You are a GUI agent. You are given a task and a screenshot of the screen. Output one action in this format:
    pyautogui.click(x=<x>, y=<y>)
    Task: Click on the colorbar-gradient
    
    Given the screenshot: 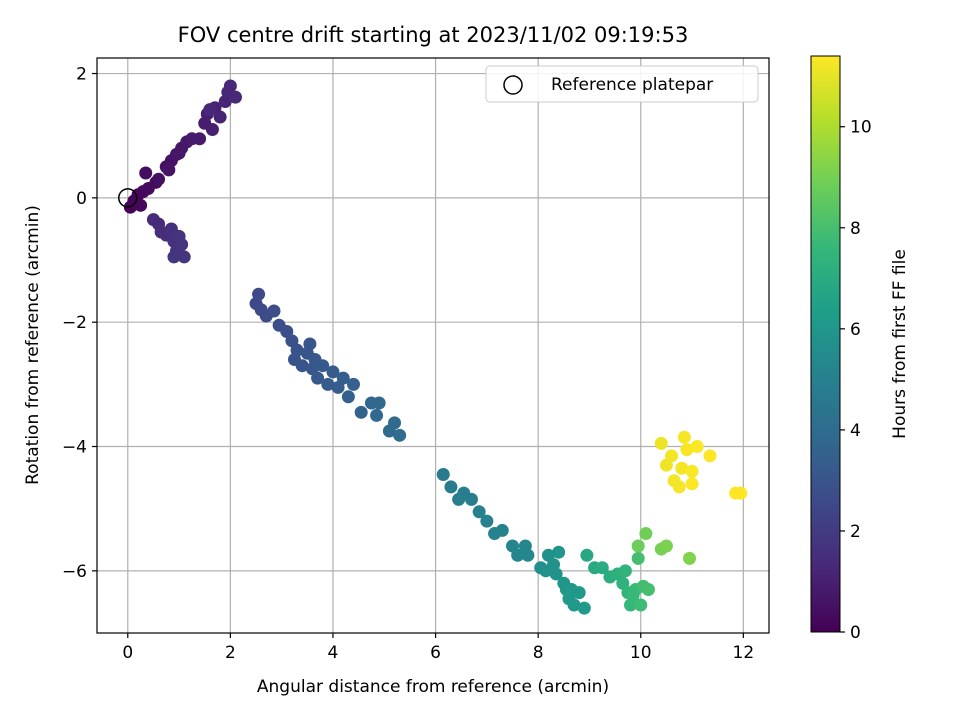 What is the action you would take?
    pyautogui.click(x=825, y=344)
    